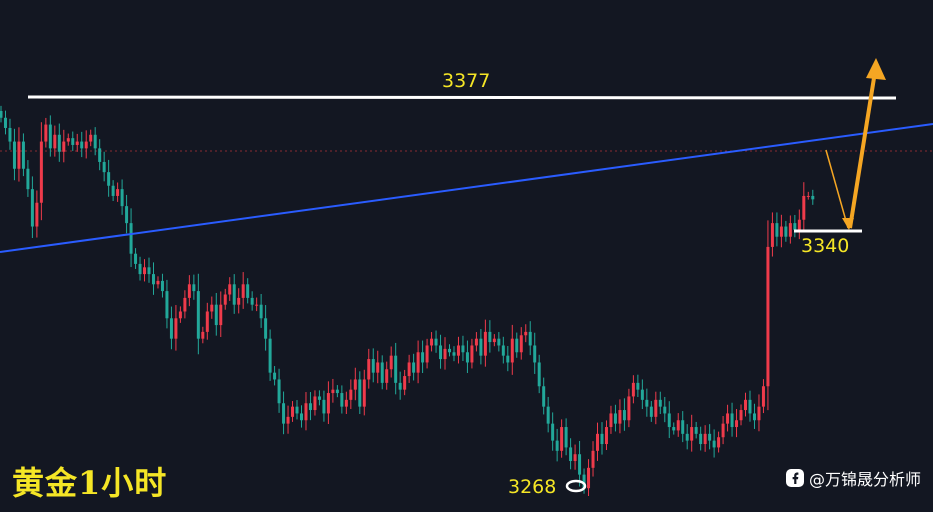  Describe the element at coordinates (825, 246) in the screenshot. I see `support-label: 3340` at that location.